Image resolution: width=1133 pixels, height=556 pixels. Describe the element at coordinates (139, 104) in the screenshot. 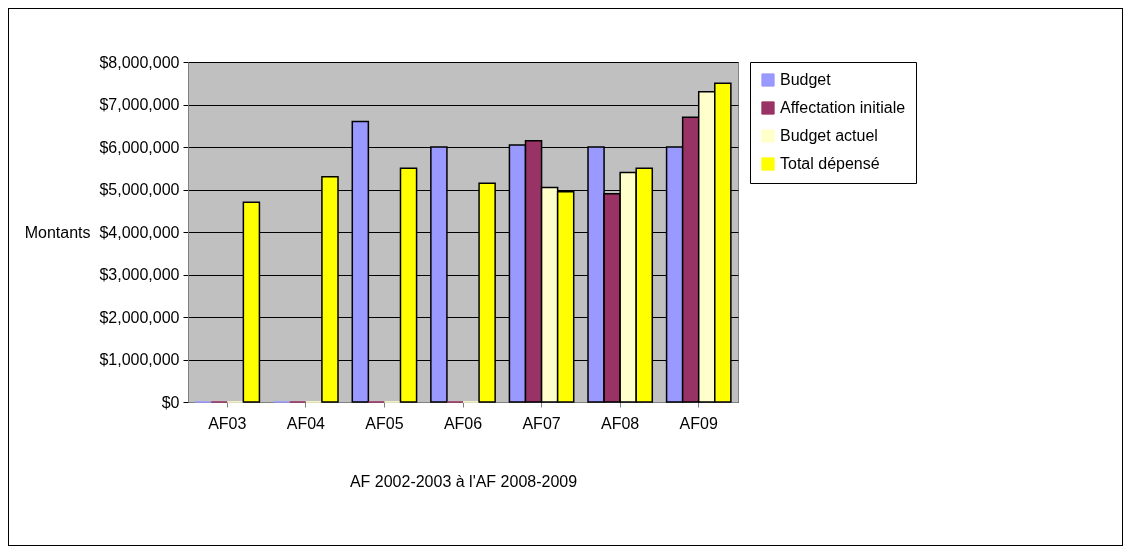

I see `y-tick-label: $7,000,000` at that location.